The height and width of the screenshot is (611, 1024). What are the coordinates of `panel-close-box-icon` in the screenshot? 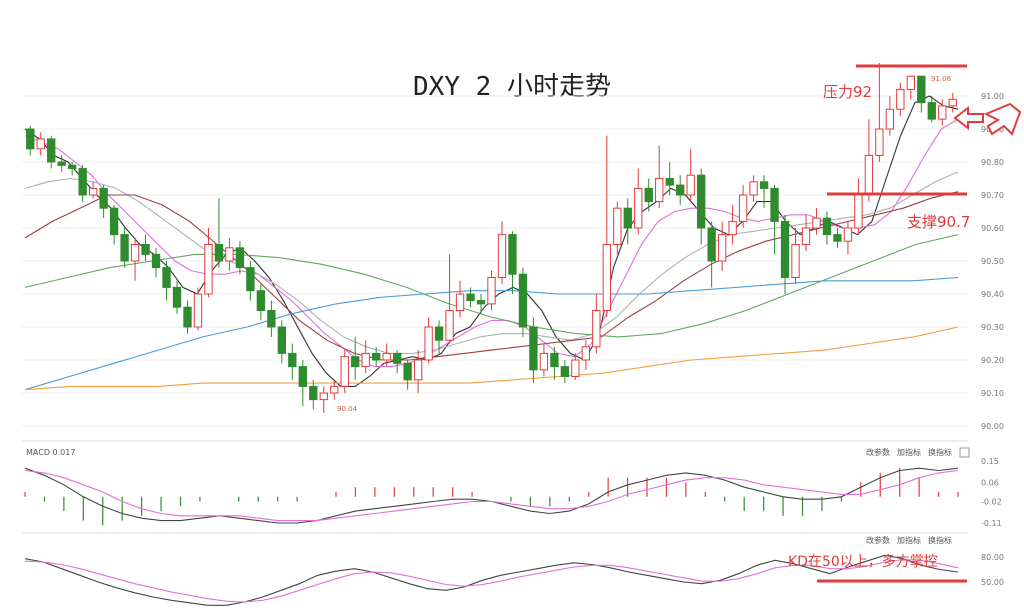 It's located at (964, 452).